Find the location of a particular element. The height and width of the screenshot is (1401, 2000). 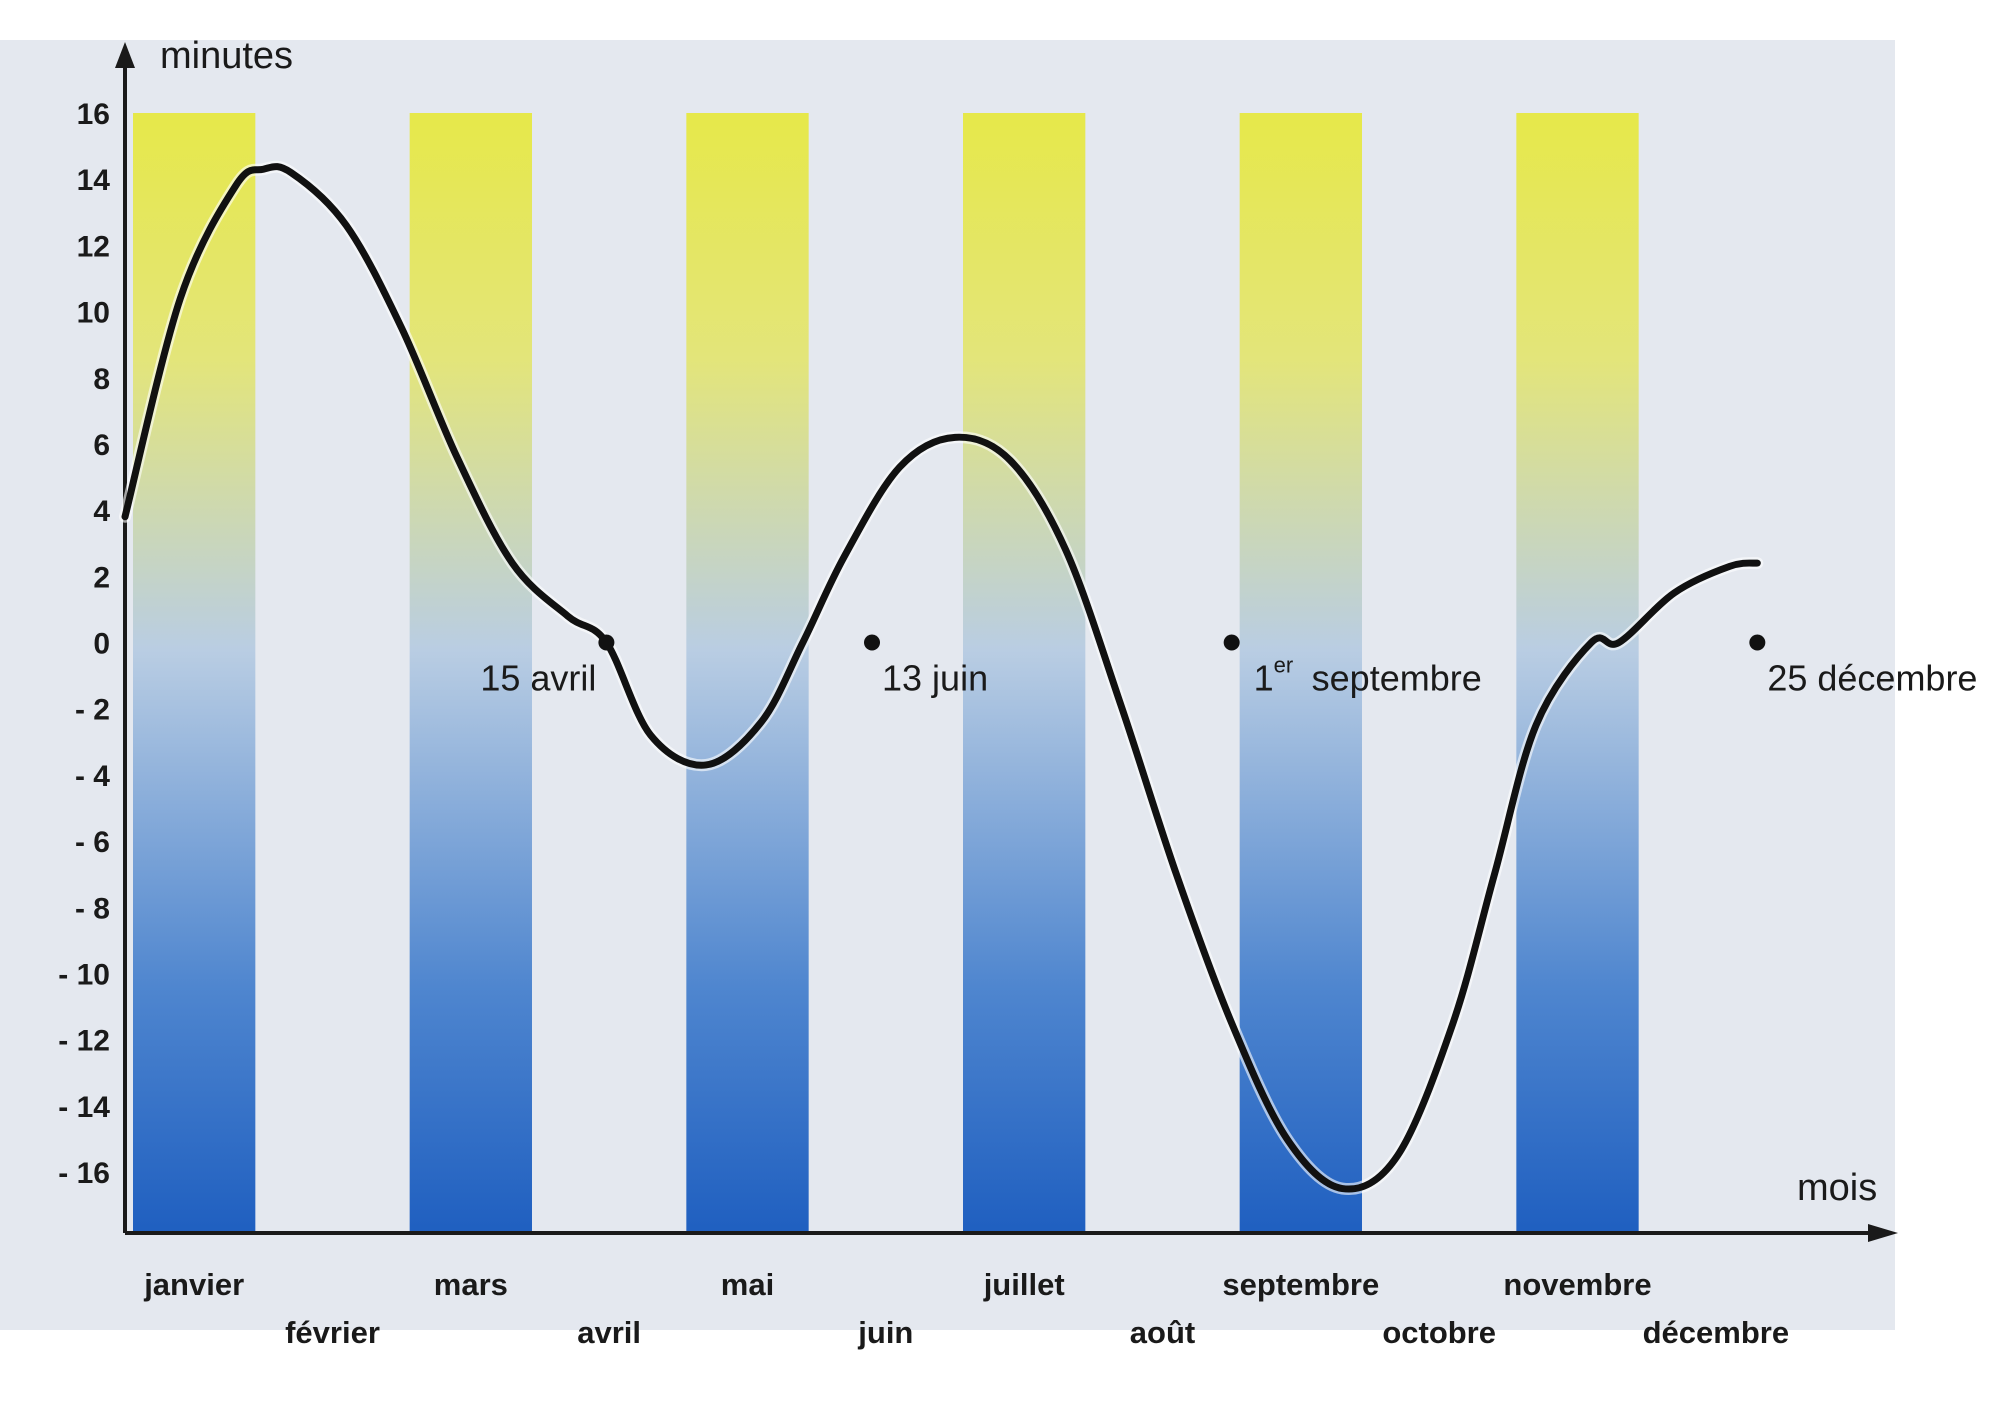

x-axis-arrow is located at coordinates (1883, 1233).